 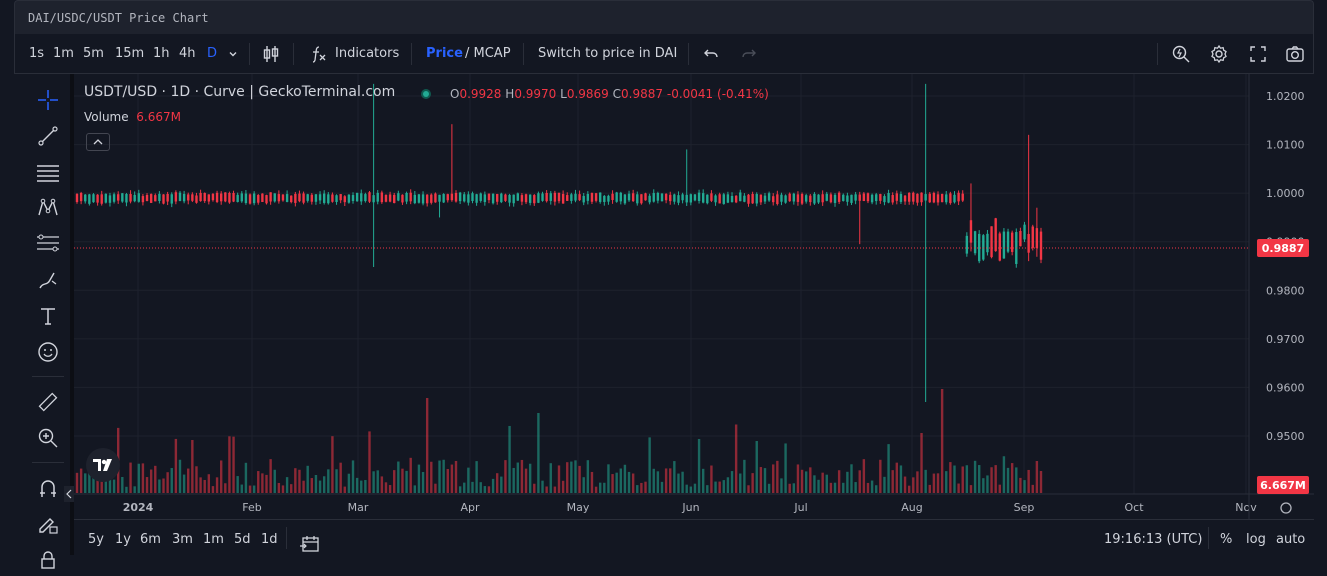 What do you see at coordinates (488, 53) in the screenshot?
I see `mcap-toggle: / MCAP` at bounding box center [488, 53].